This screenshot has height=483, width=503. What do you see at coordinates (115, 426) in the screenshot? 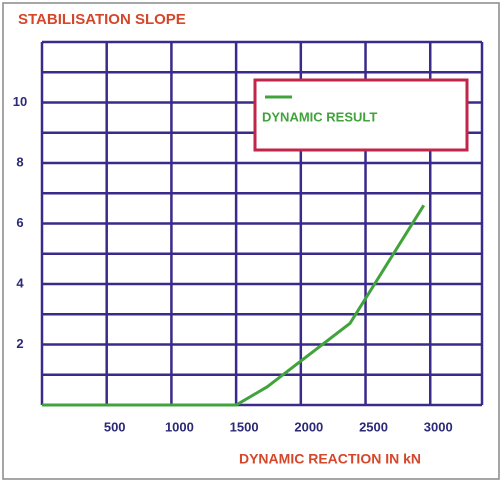
I see `x-tick-label: 500` at bounding box center [115, 426].